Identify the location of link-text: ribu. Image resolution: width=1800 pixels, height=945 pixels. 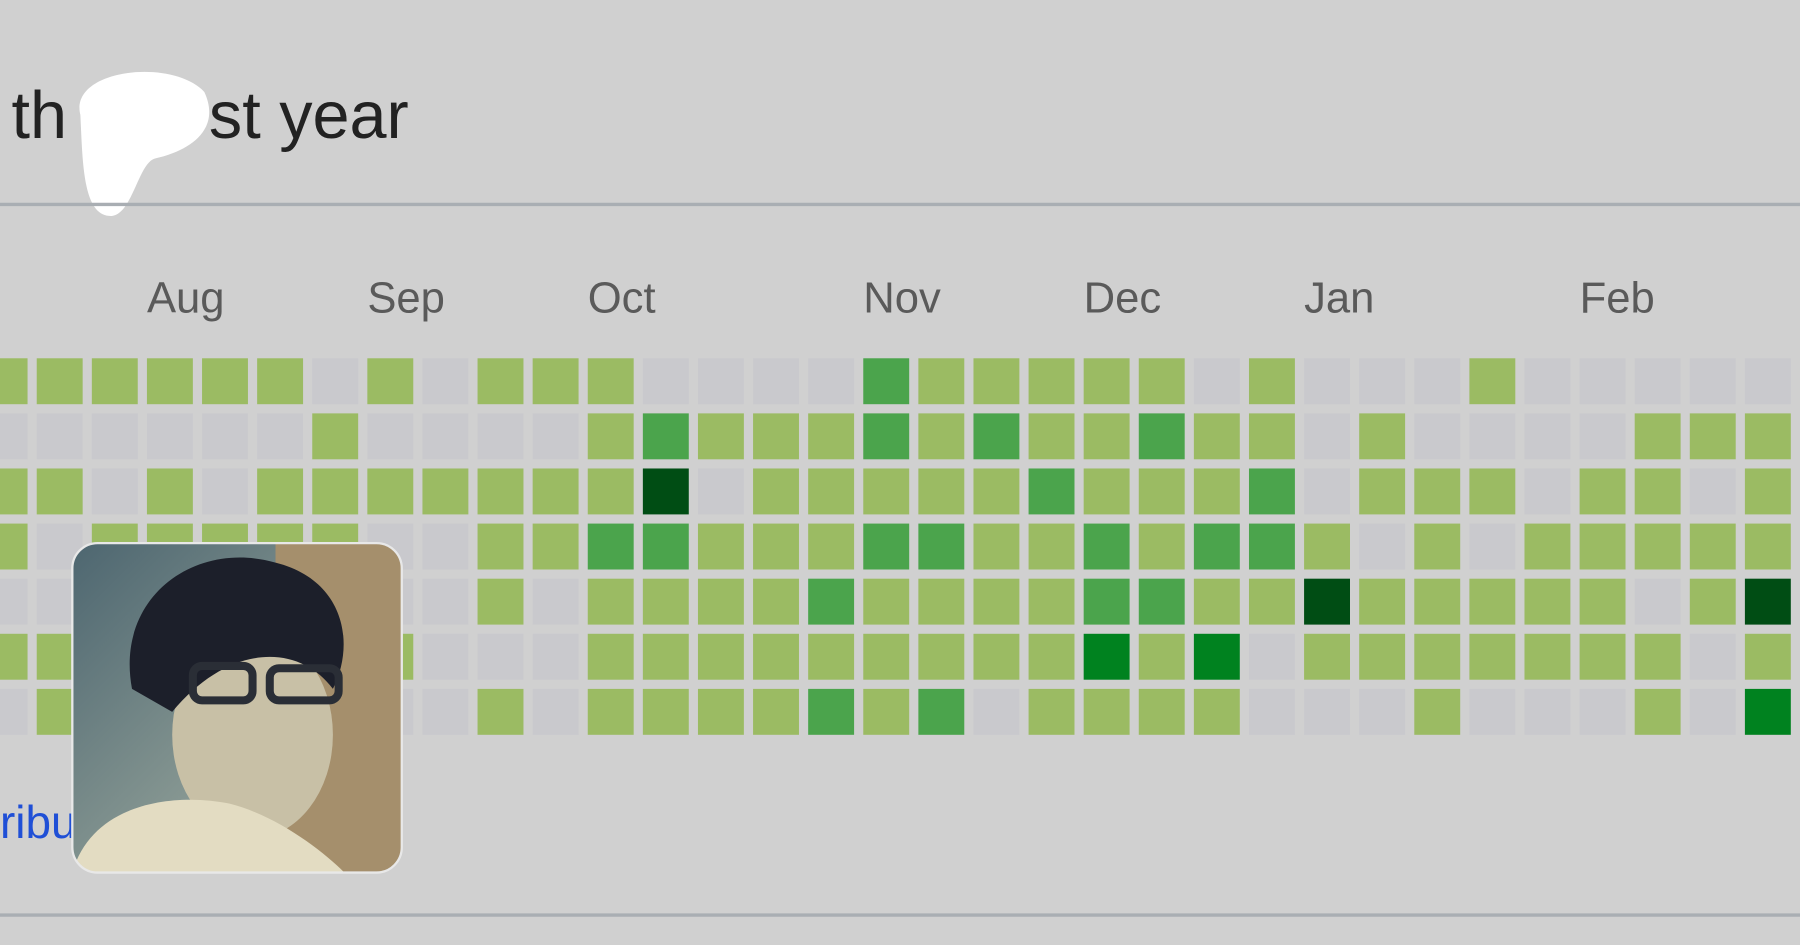
(38, 822).